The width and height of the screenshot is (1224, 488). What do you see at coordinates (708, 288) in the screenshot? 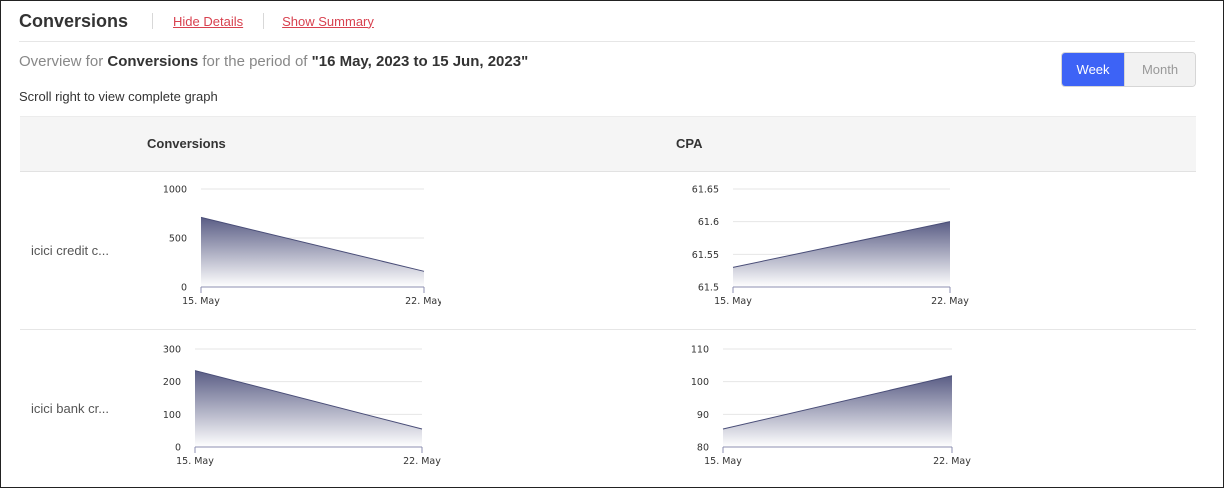
I see `y-tick-label: 61.5` at bounding box center [708, 288].